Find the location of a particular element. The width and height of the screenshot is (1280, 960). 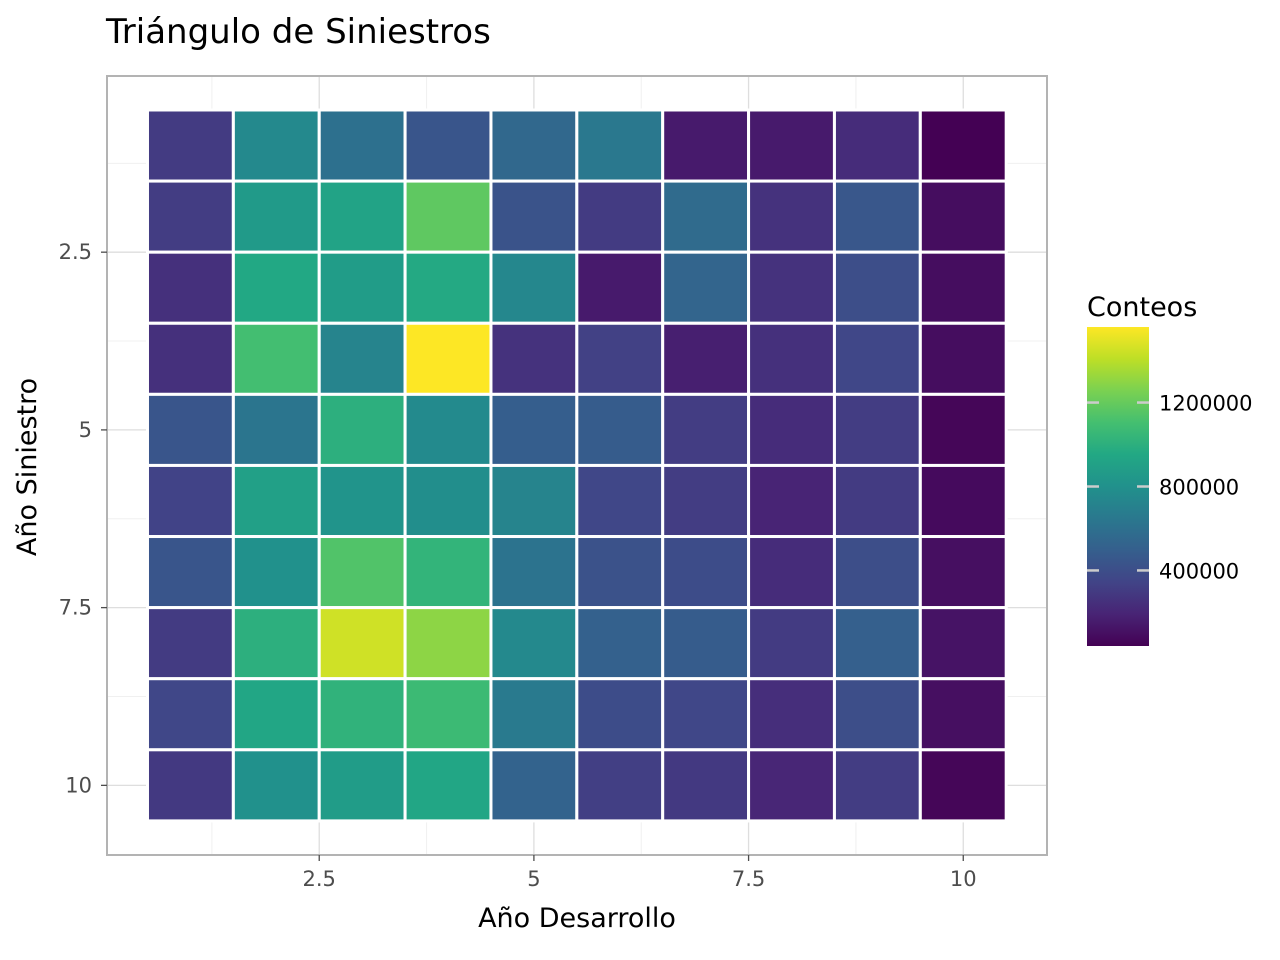

y-axis-title: Año Siniestro is located at coordinates (27, 467).